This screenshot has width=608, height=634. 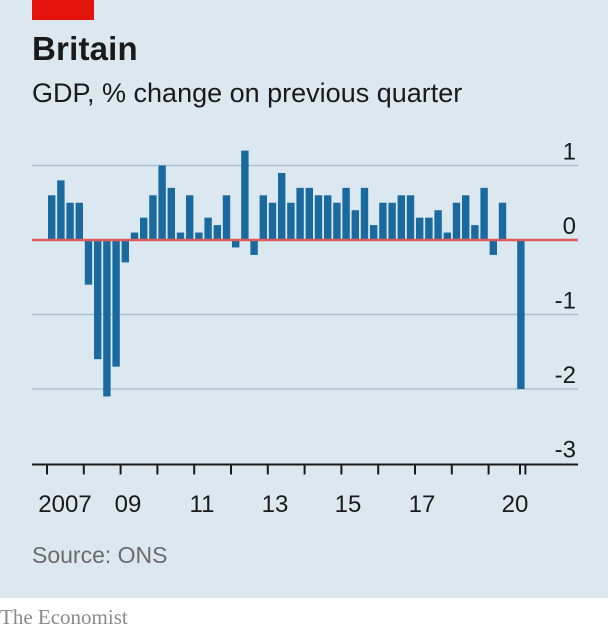 What do you see at coordinates (569, 226) in the screenshot?
I see `y-tick-label: 0` at bounding box center [569, 226].